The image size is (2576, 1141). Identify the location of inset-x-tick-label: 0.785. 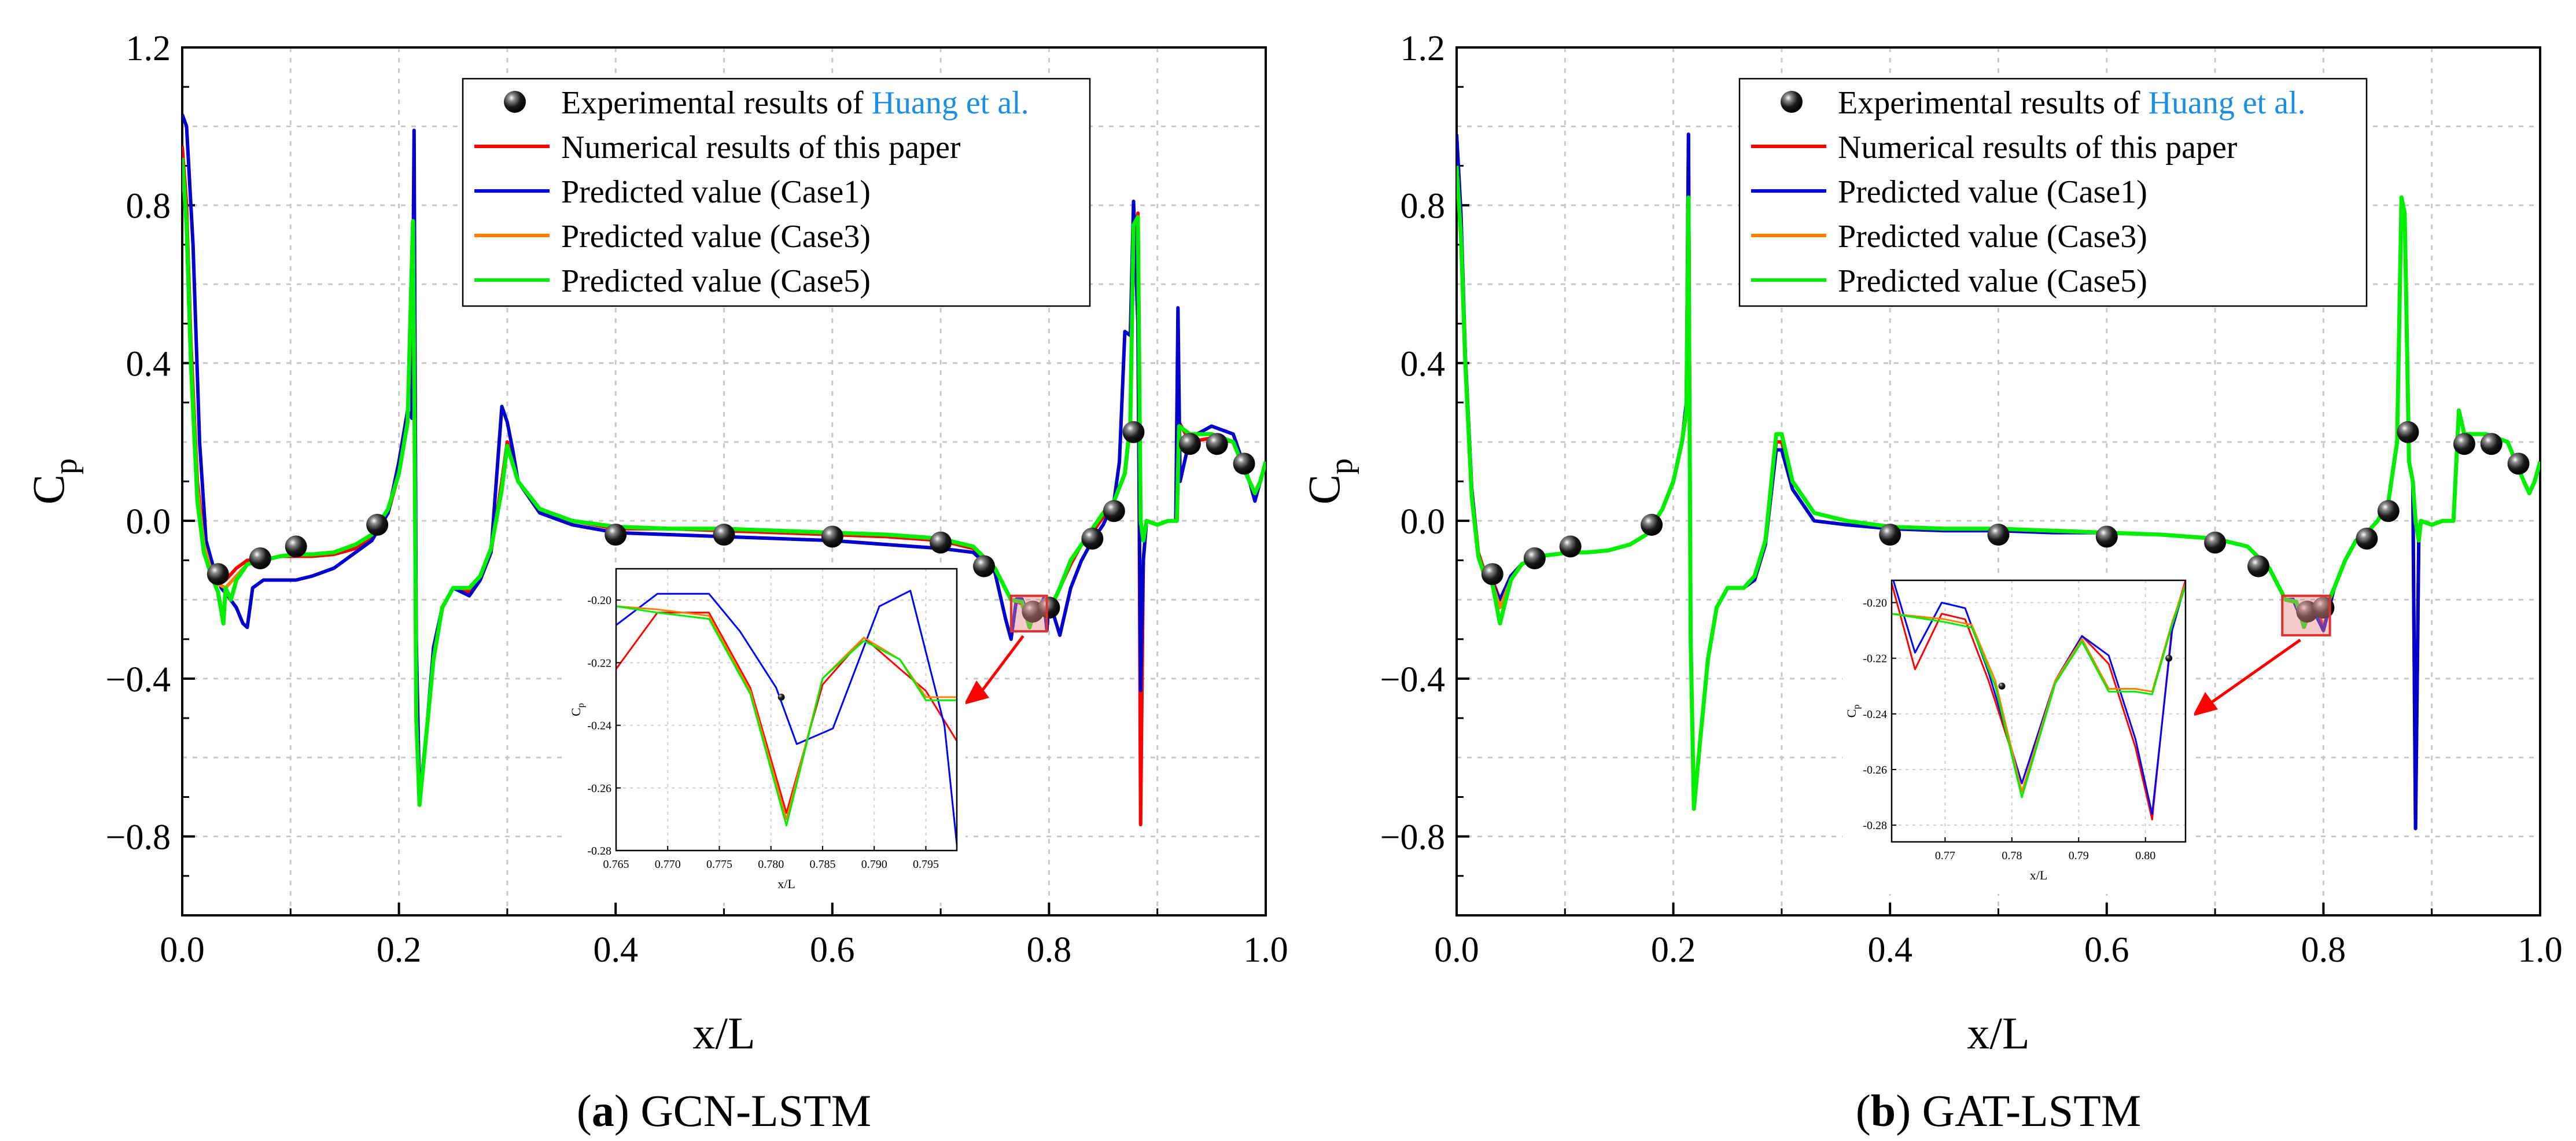
(822, 864).